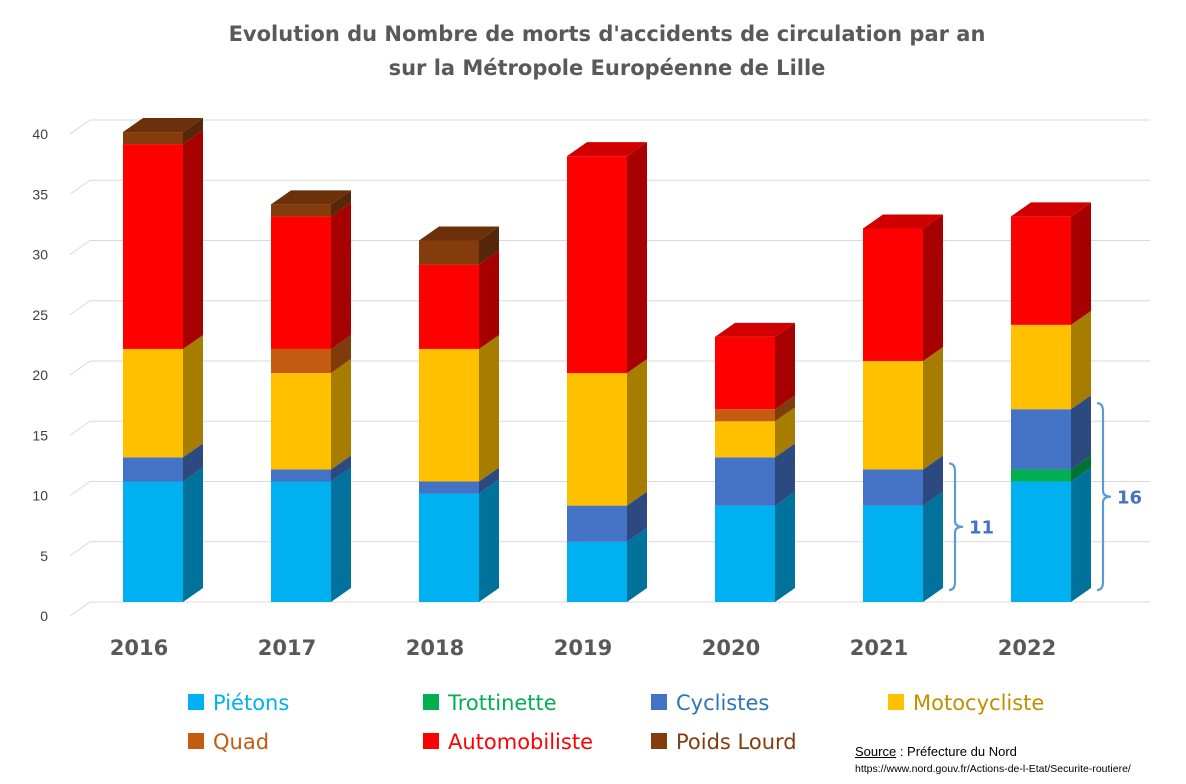  Describe the element at coordinates (241, 742) in the screenshot. I see `legend-label: Quad` at that location.